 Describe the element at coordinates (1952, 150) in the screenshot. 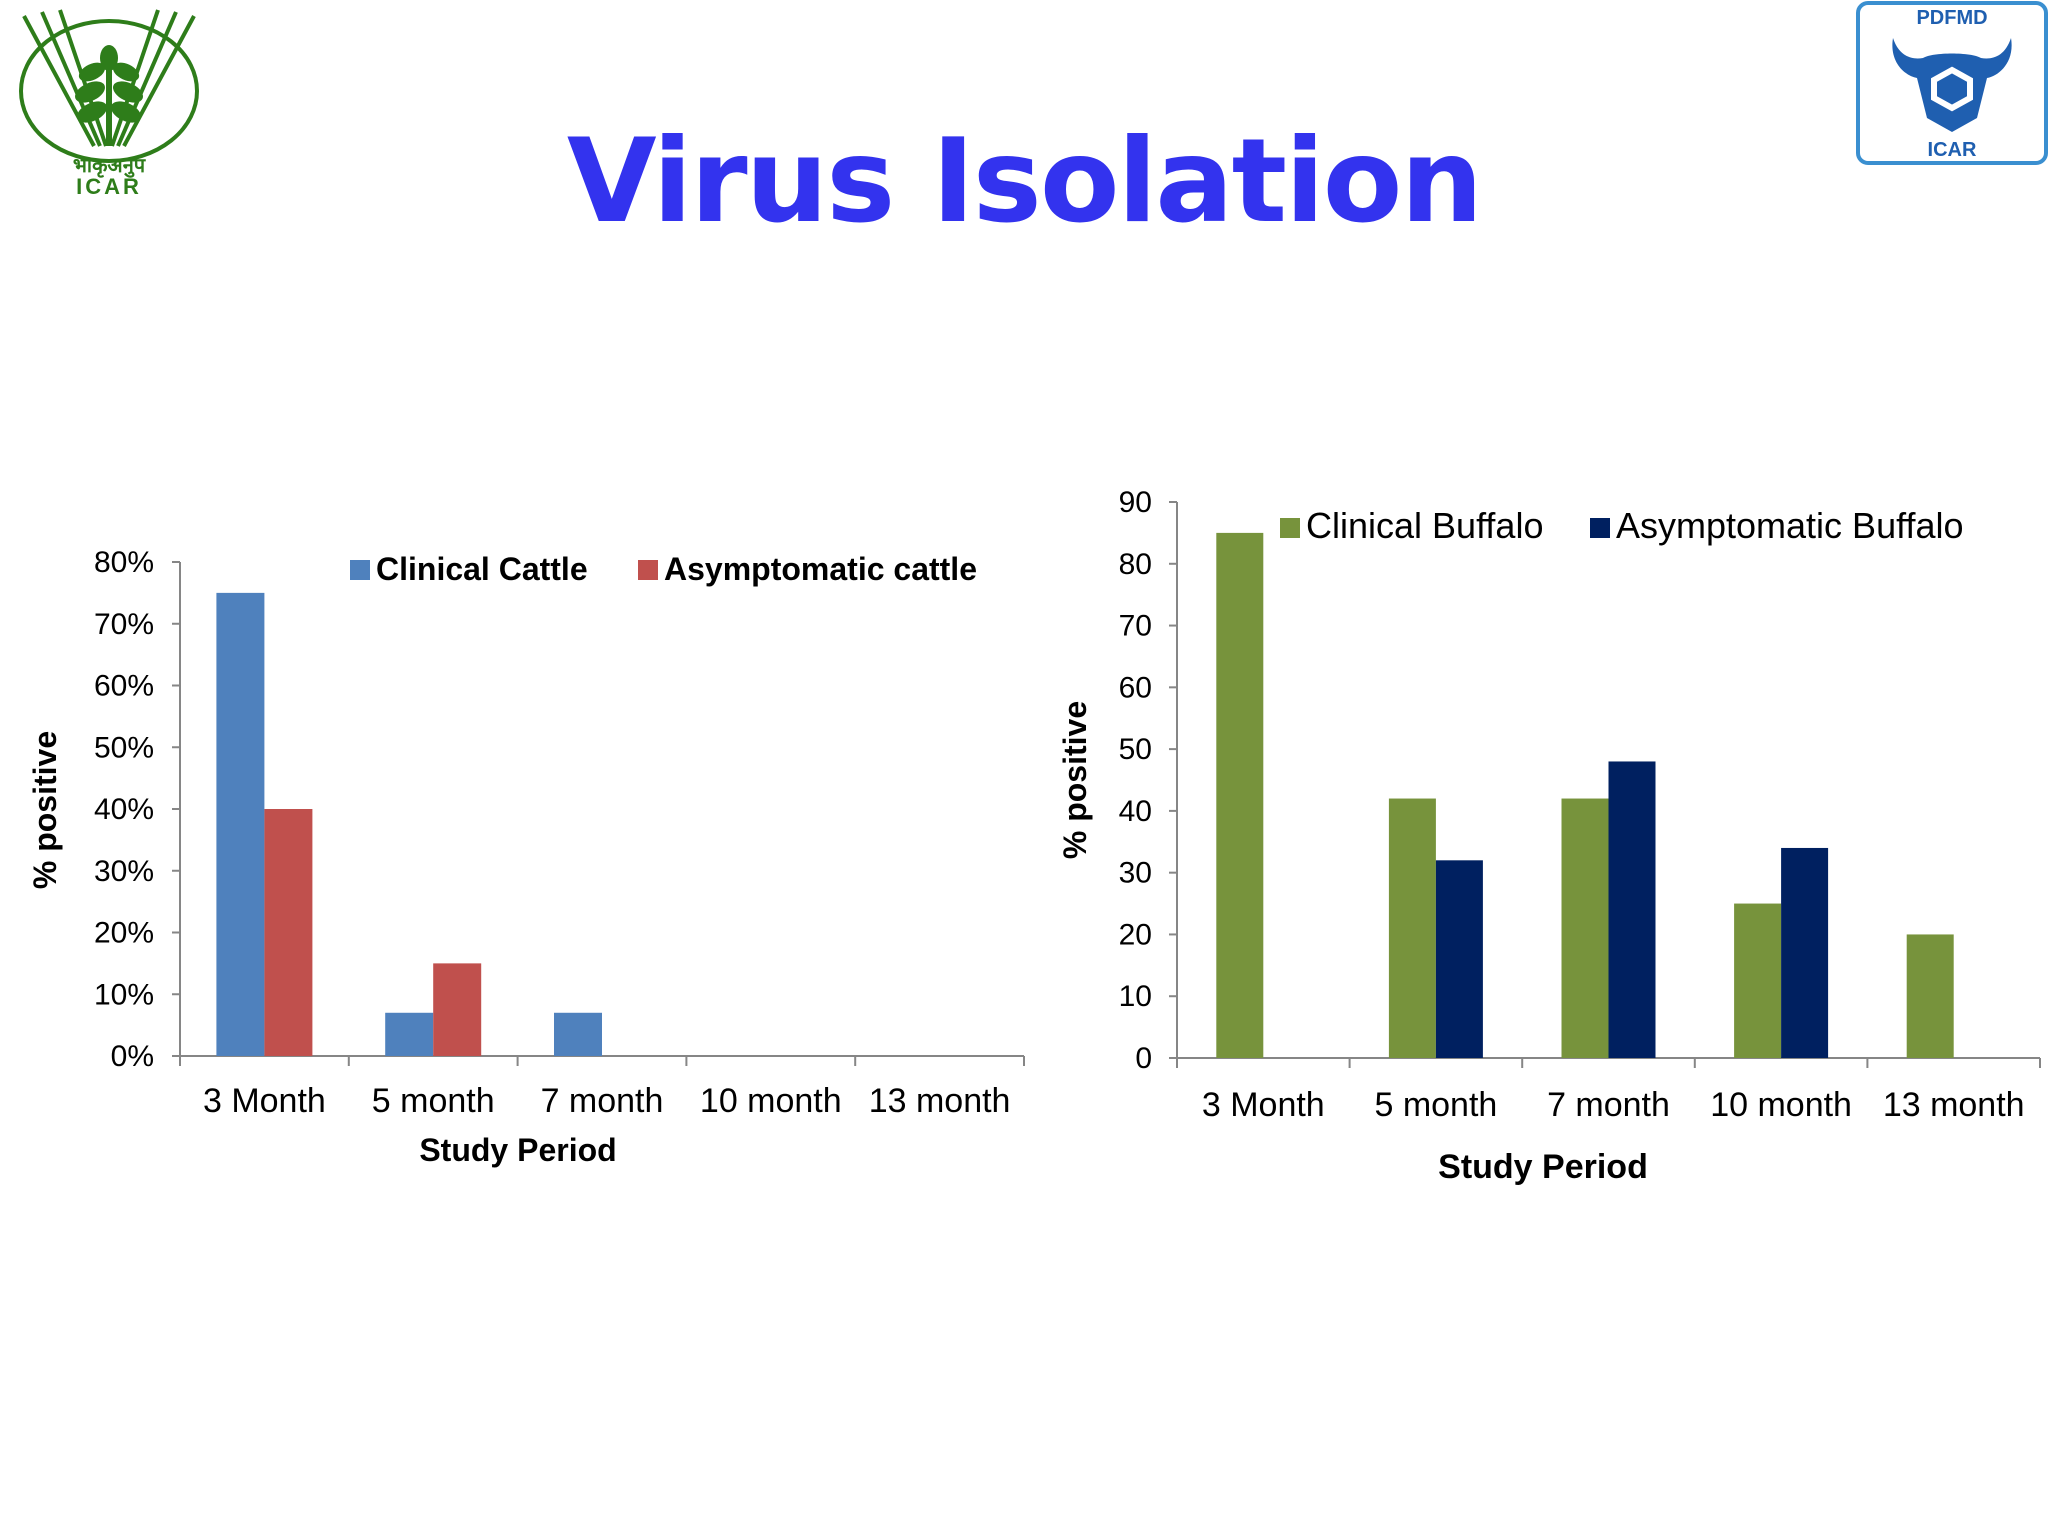

I see `logo-right-bottom-text: ICAR` at that location.